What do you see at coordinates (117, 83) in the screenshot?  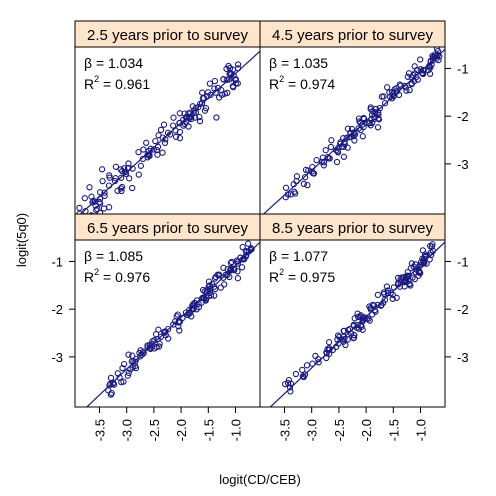 I see `r2-stat: R2 = 0.961` at bounding box center [117, 83].